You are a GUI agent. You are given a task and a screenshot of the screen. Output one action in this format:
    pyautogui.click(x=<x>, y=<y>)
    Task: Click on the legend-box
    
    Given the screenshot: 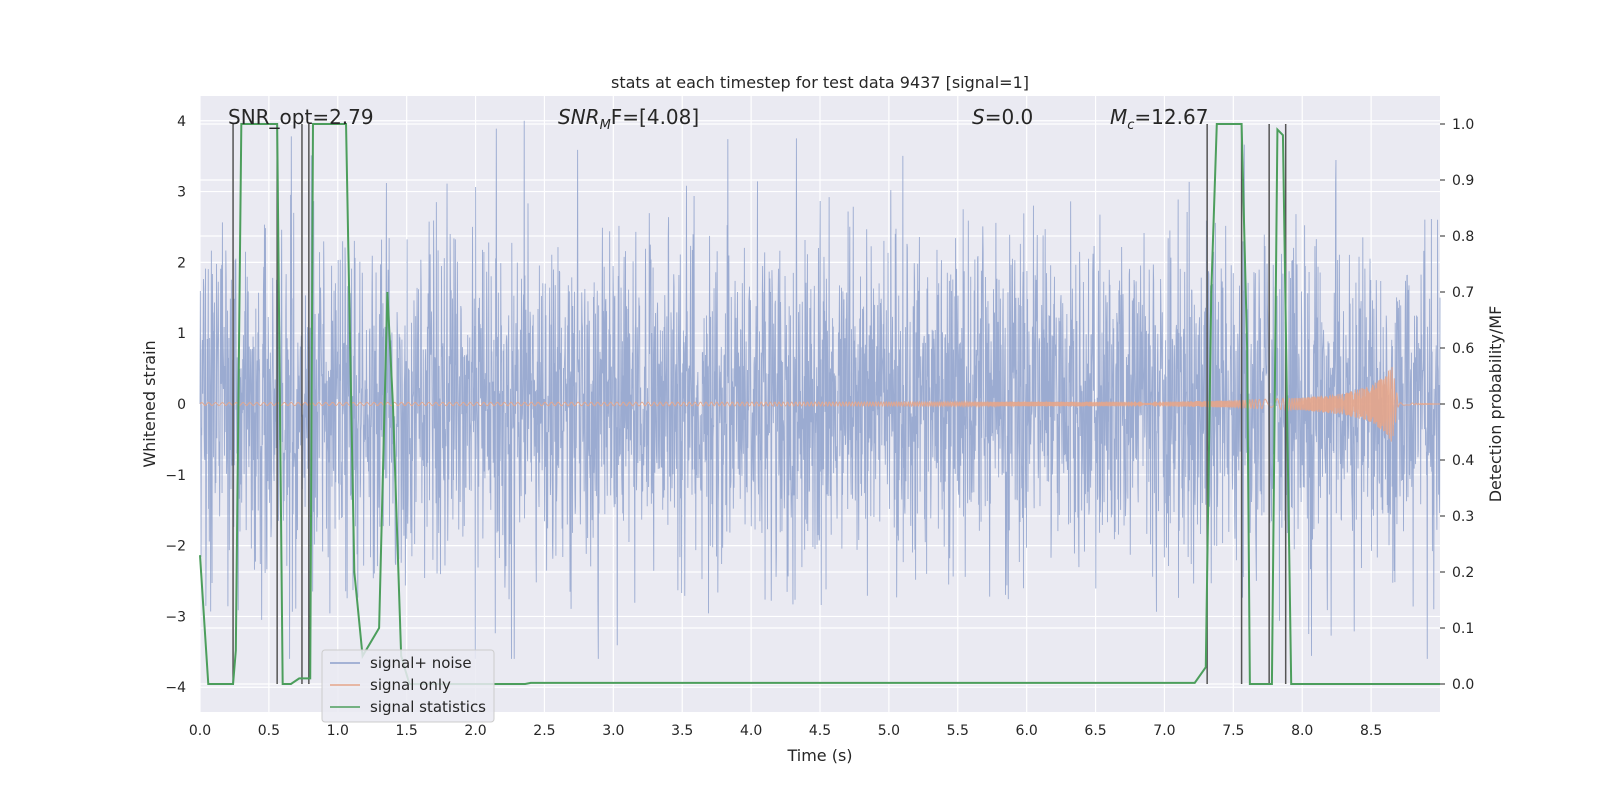 What is the action you would take?
    pyautogui.click(x=408, y=686)
    